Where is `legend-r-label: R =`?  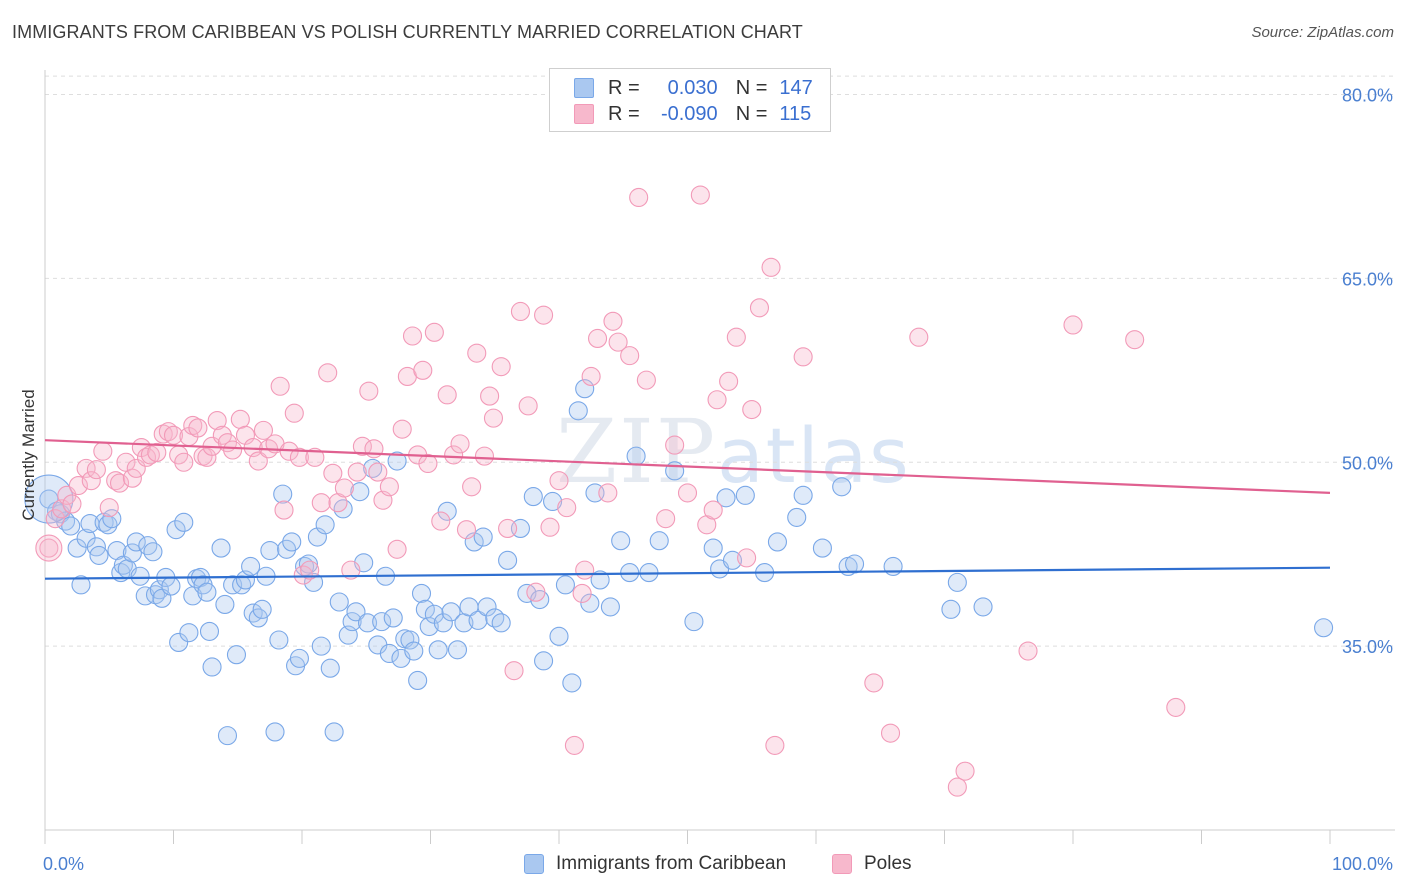
legend-r-label: R = is located at coordinates (624, 87).